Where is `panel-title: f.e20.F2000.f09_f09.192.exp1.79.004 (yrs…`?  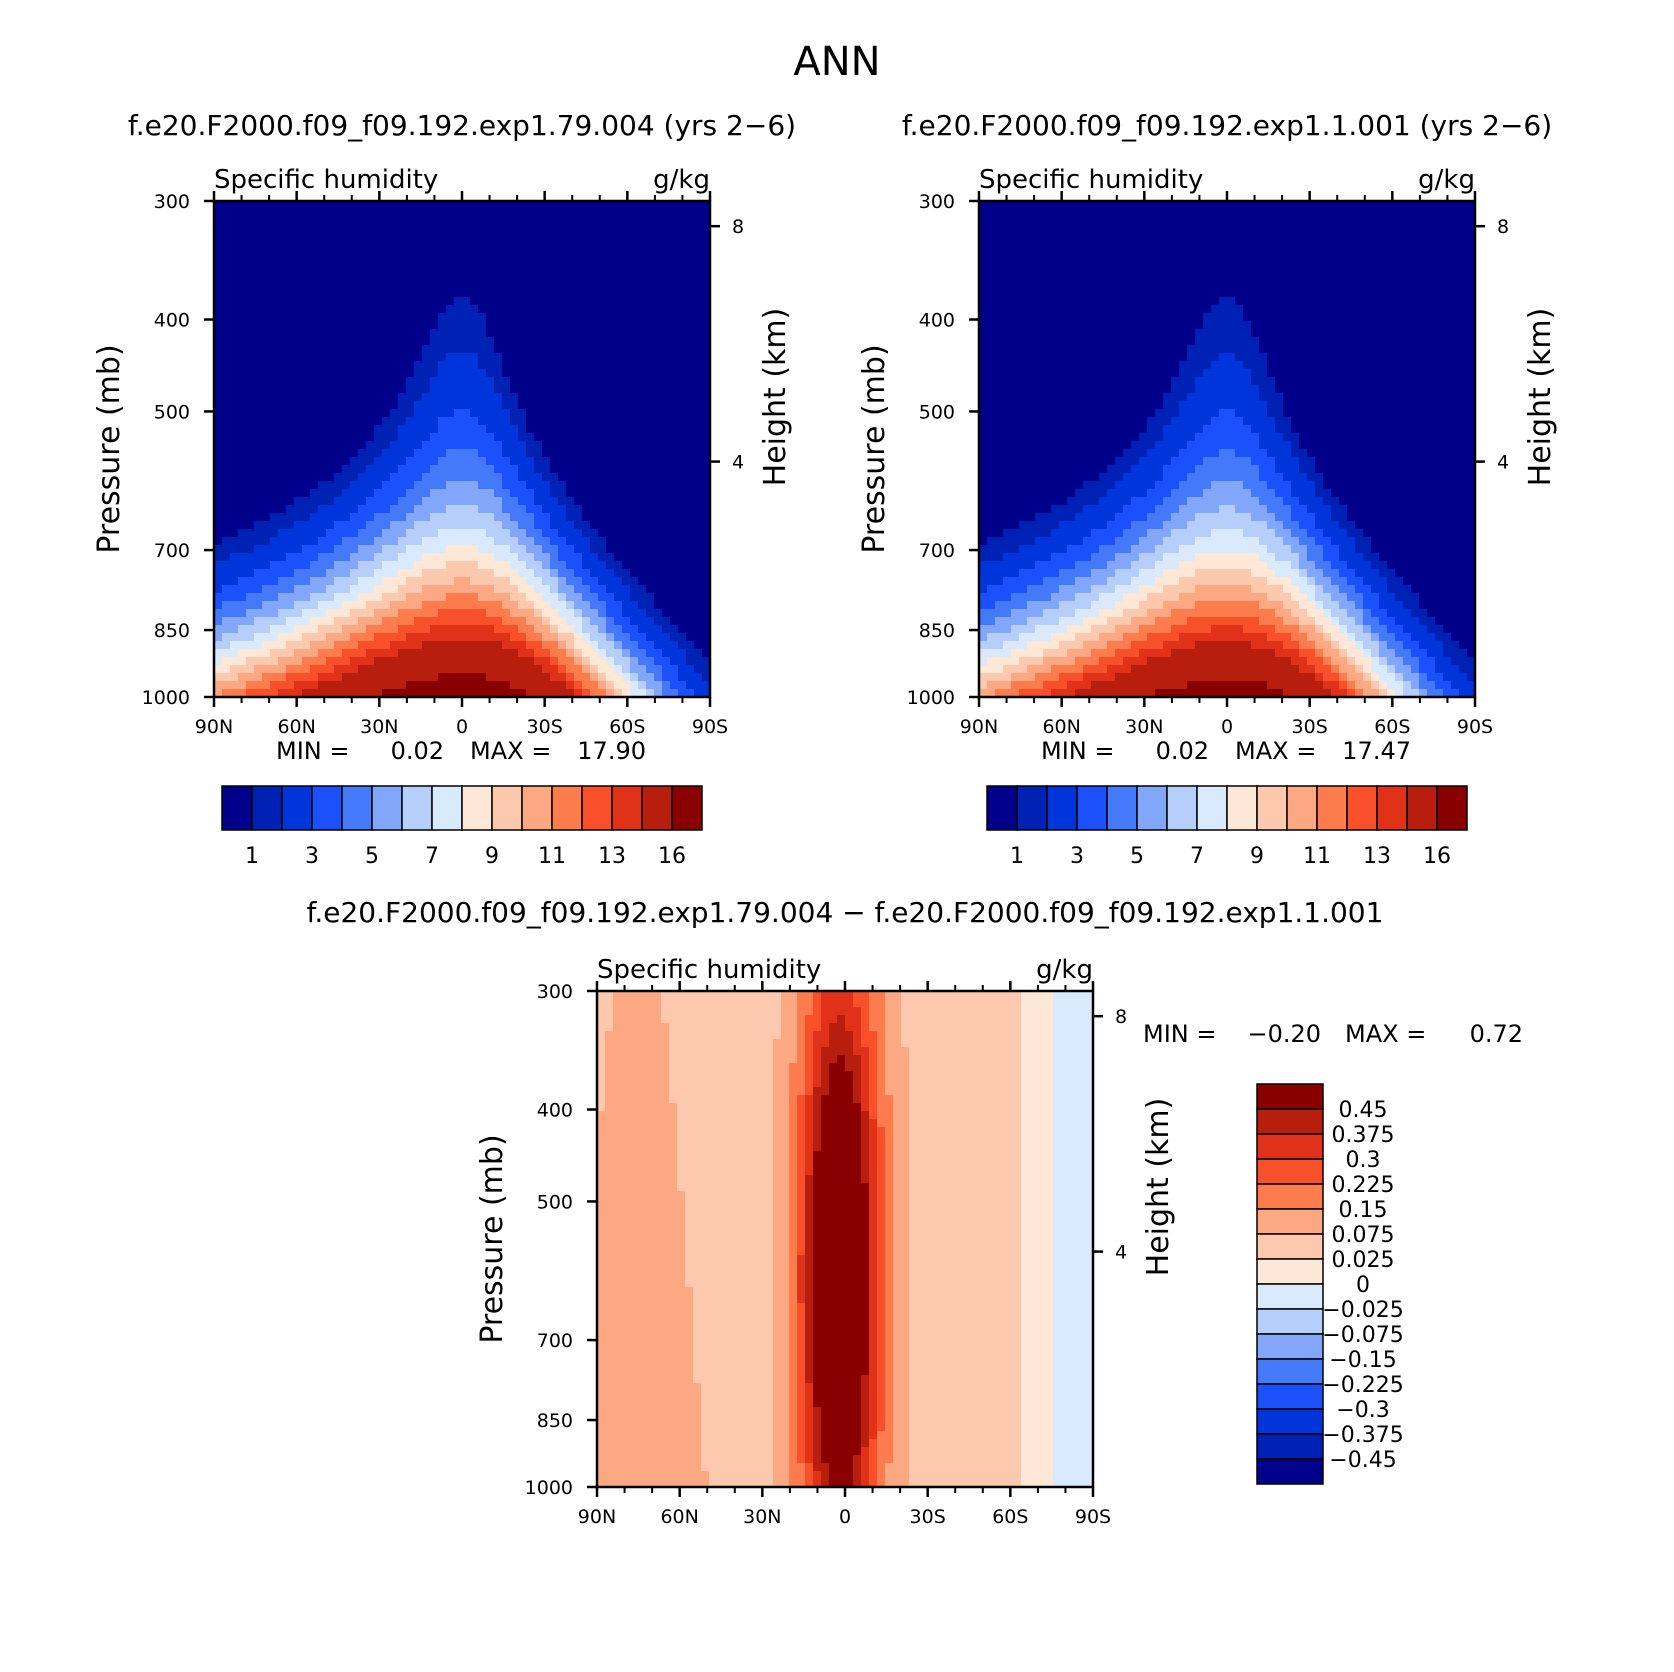
panel-title: f.e20.F2000.f09_f09.192.exp1.79.004 (yrs… is located at coordinates (462, 125).